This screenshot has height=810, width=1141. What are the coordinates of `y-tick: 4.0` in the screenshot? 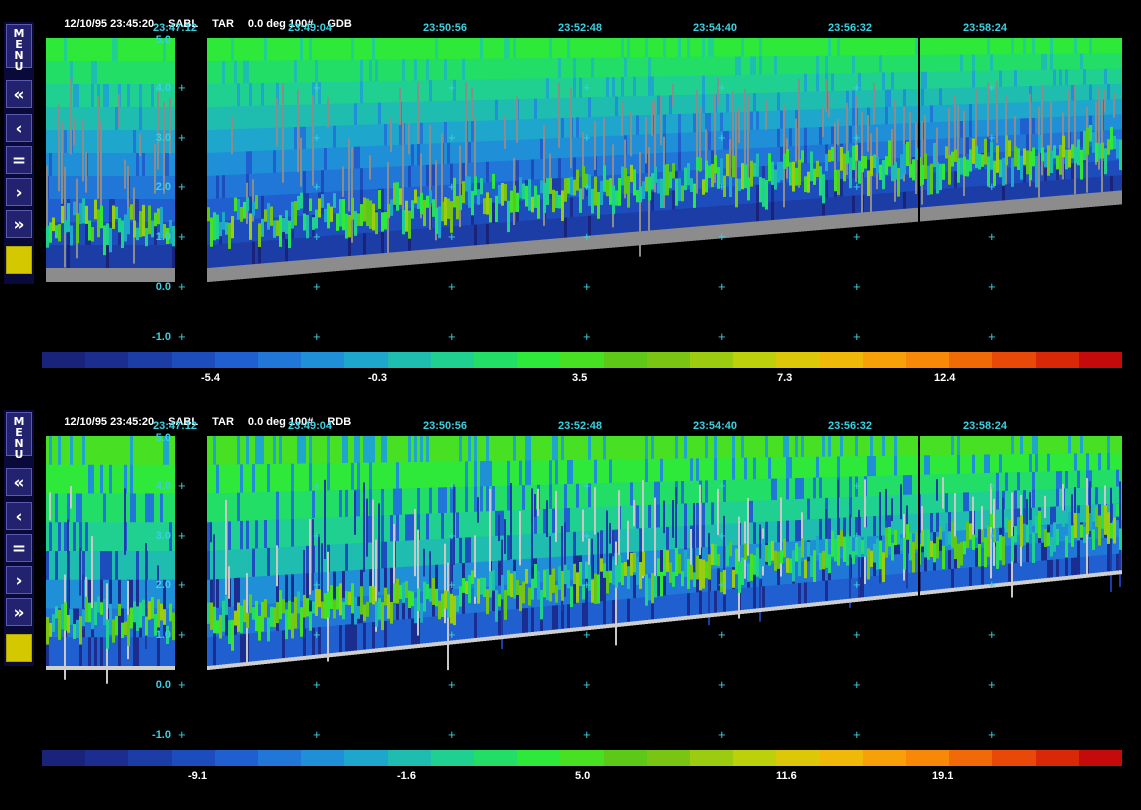 It's located at (163, 88).